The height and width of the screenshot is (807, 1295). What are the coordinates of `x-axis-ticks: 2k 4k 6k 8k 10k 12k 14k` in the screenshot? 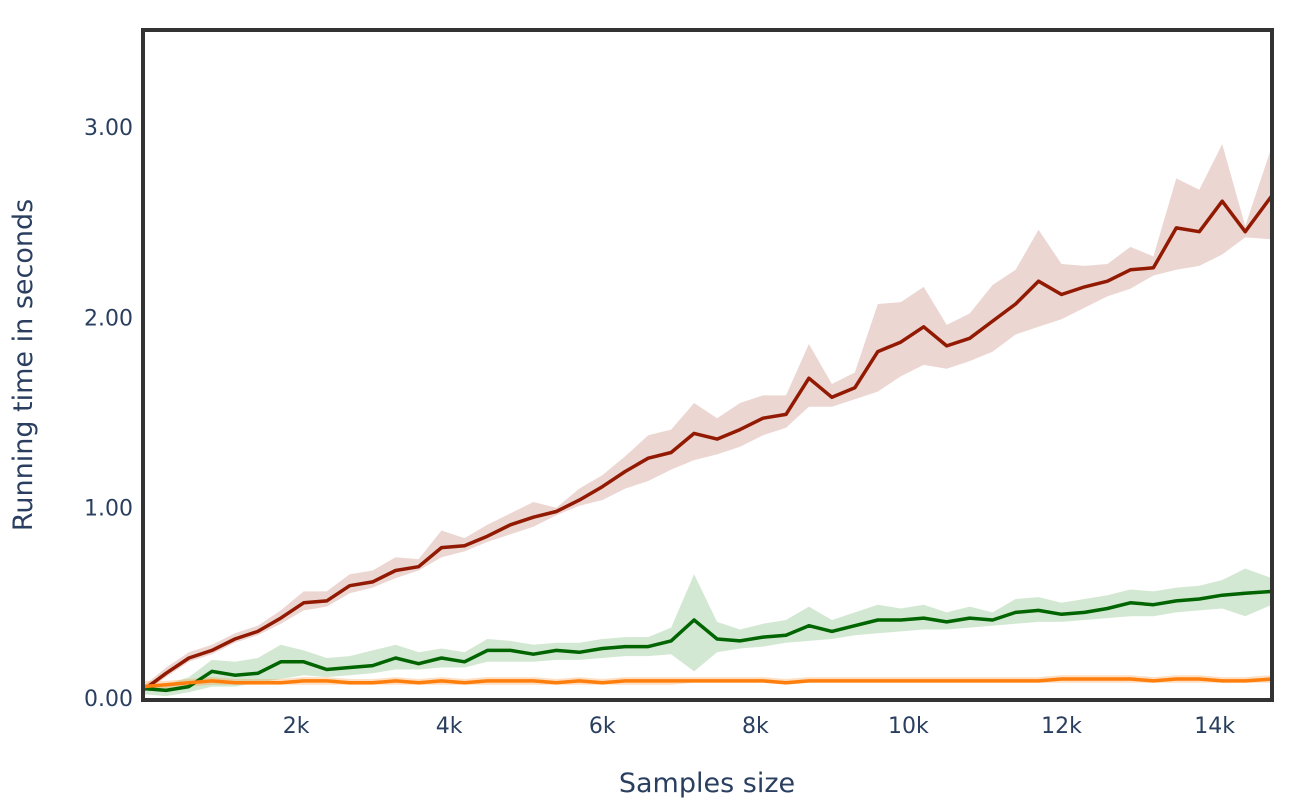 It's located at (759, 726).